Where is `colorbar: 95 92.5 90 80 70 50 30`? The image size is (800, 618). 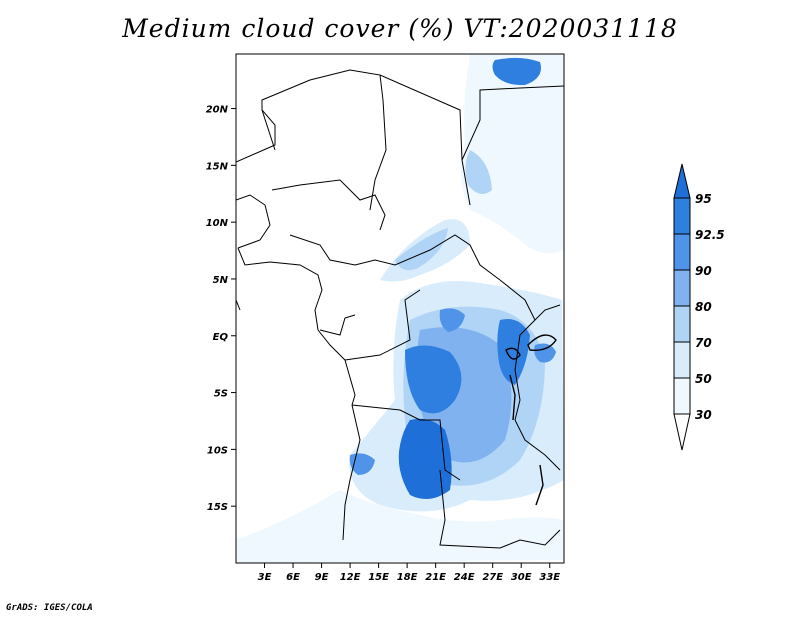 colorbar: 95 92.5 90 80 70 50 30 is located at coordinates (699, 307).